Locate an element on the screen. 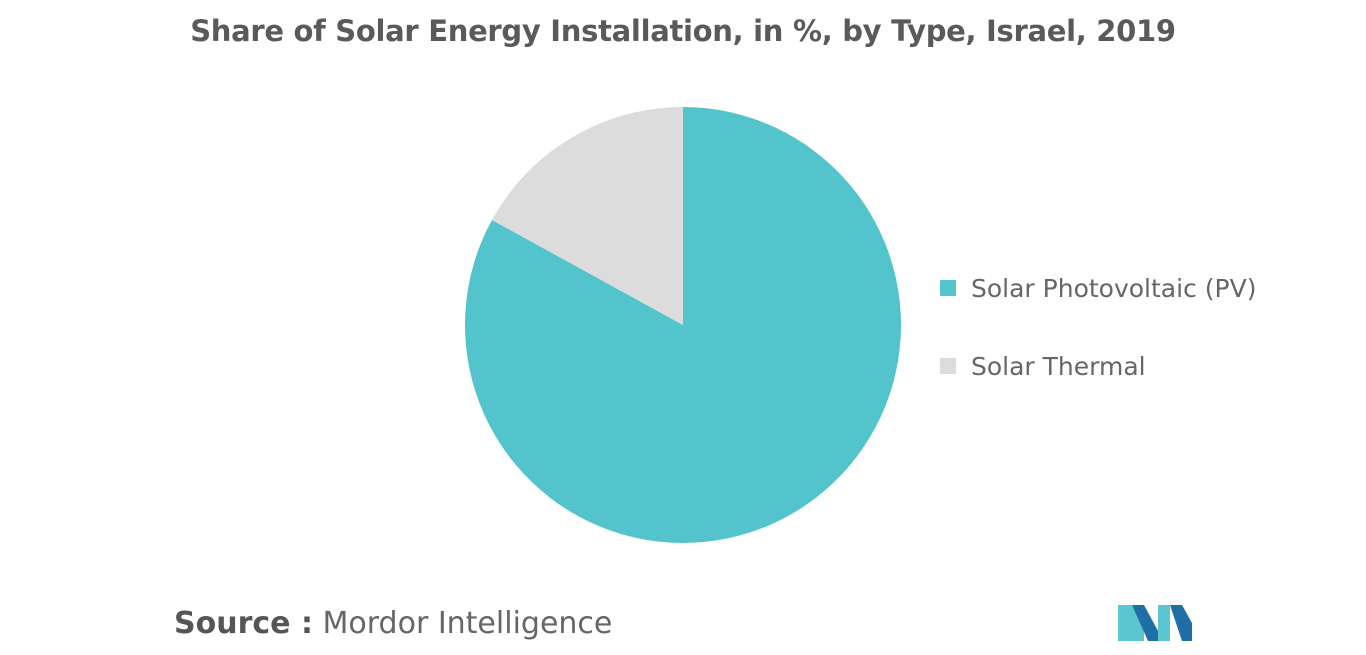 The height and width of the screenshot is (655, 1366). legend-item-thermal: Solar Thermal is located at coordinates (1098, 366).